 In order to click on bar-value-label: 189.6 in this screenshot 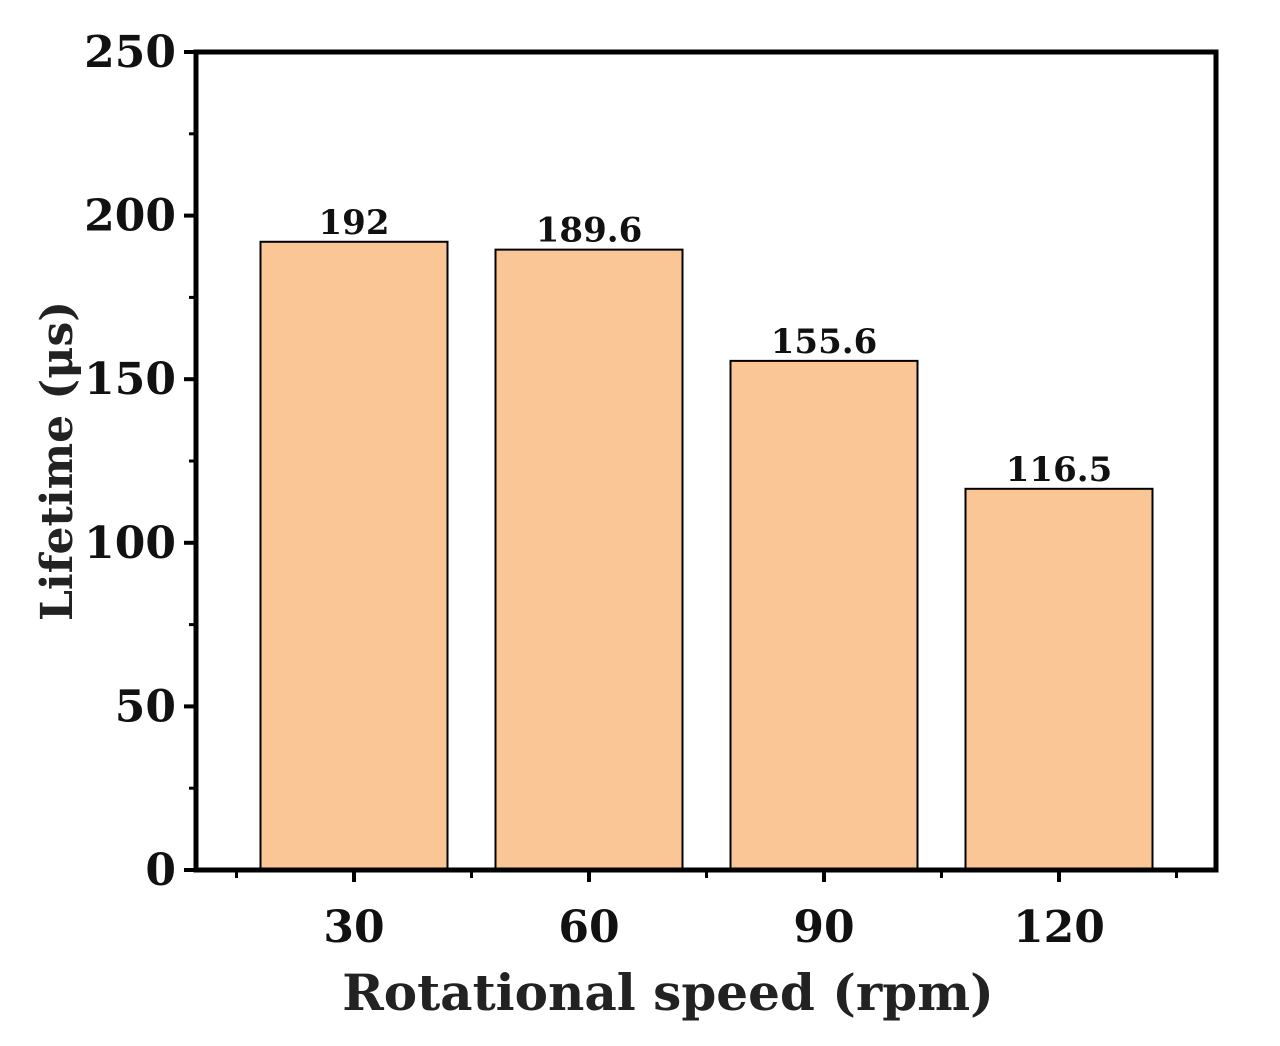, I will do `click(589, 231)`.